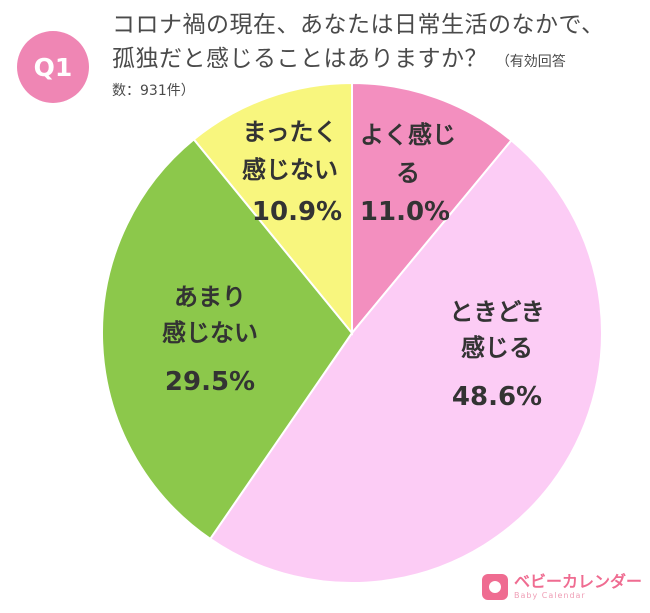  Describe the element at coordinates (153, 91) in the screenshot. I see `response-count-note-part2: 数：931件）` at that location.